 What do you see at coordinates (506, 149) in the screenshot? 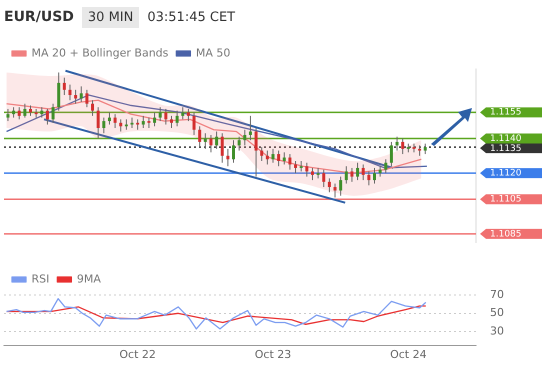
I see `ref-line-label: 1.1135` at bounding box center [506, 149].